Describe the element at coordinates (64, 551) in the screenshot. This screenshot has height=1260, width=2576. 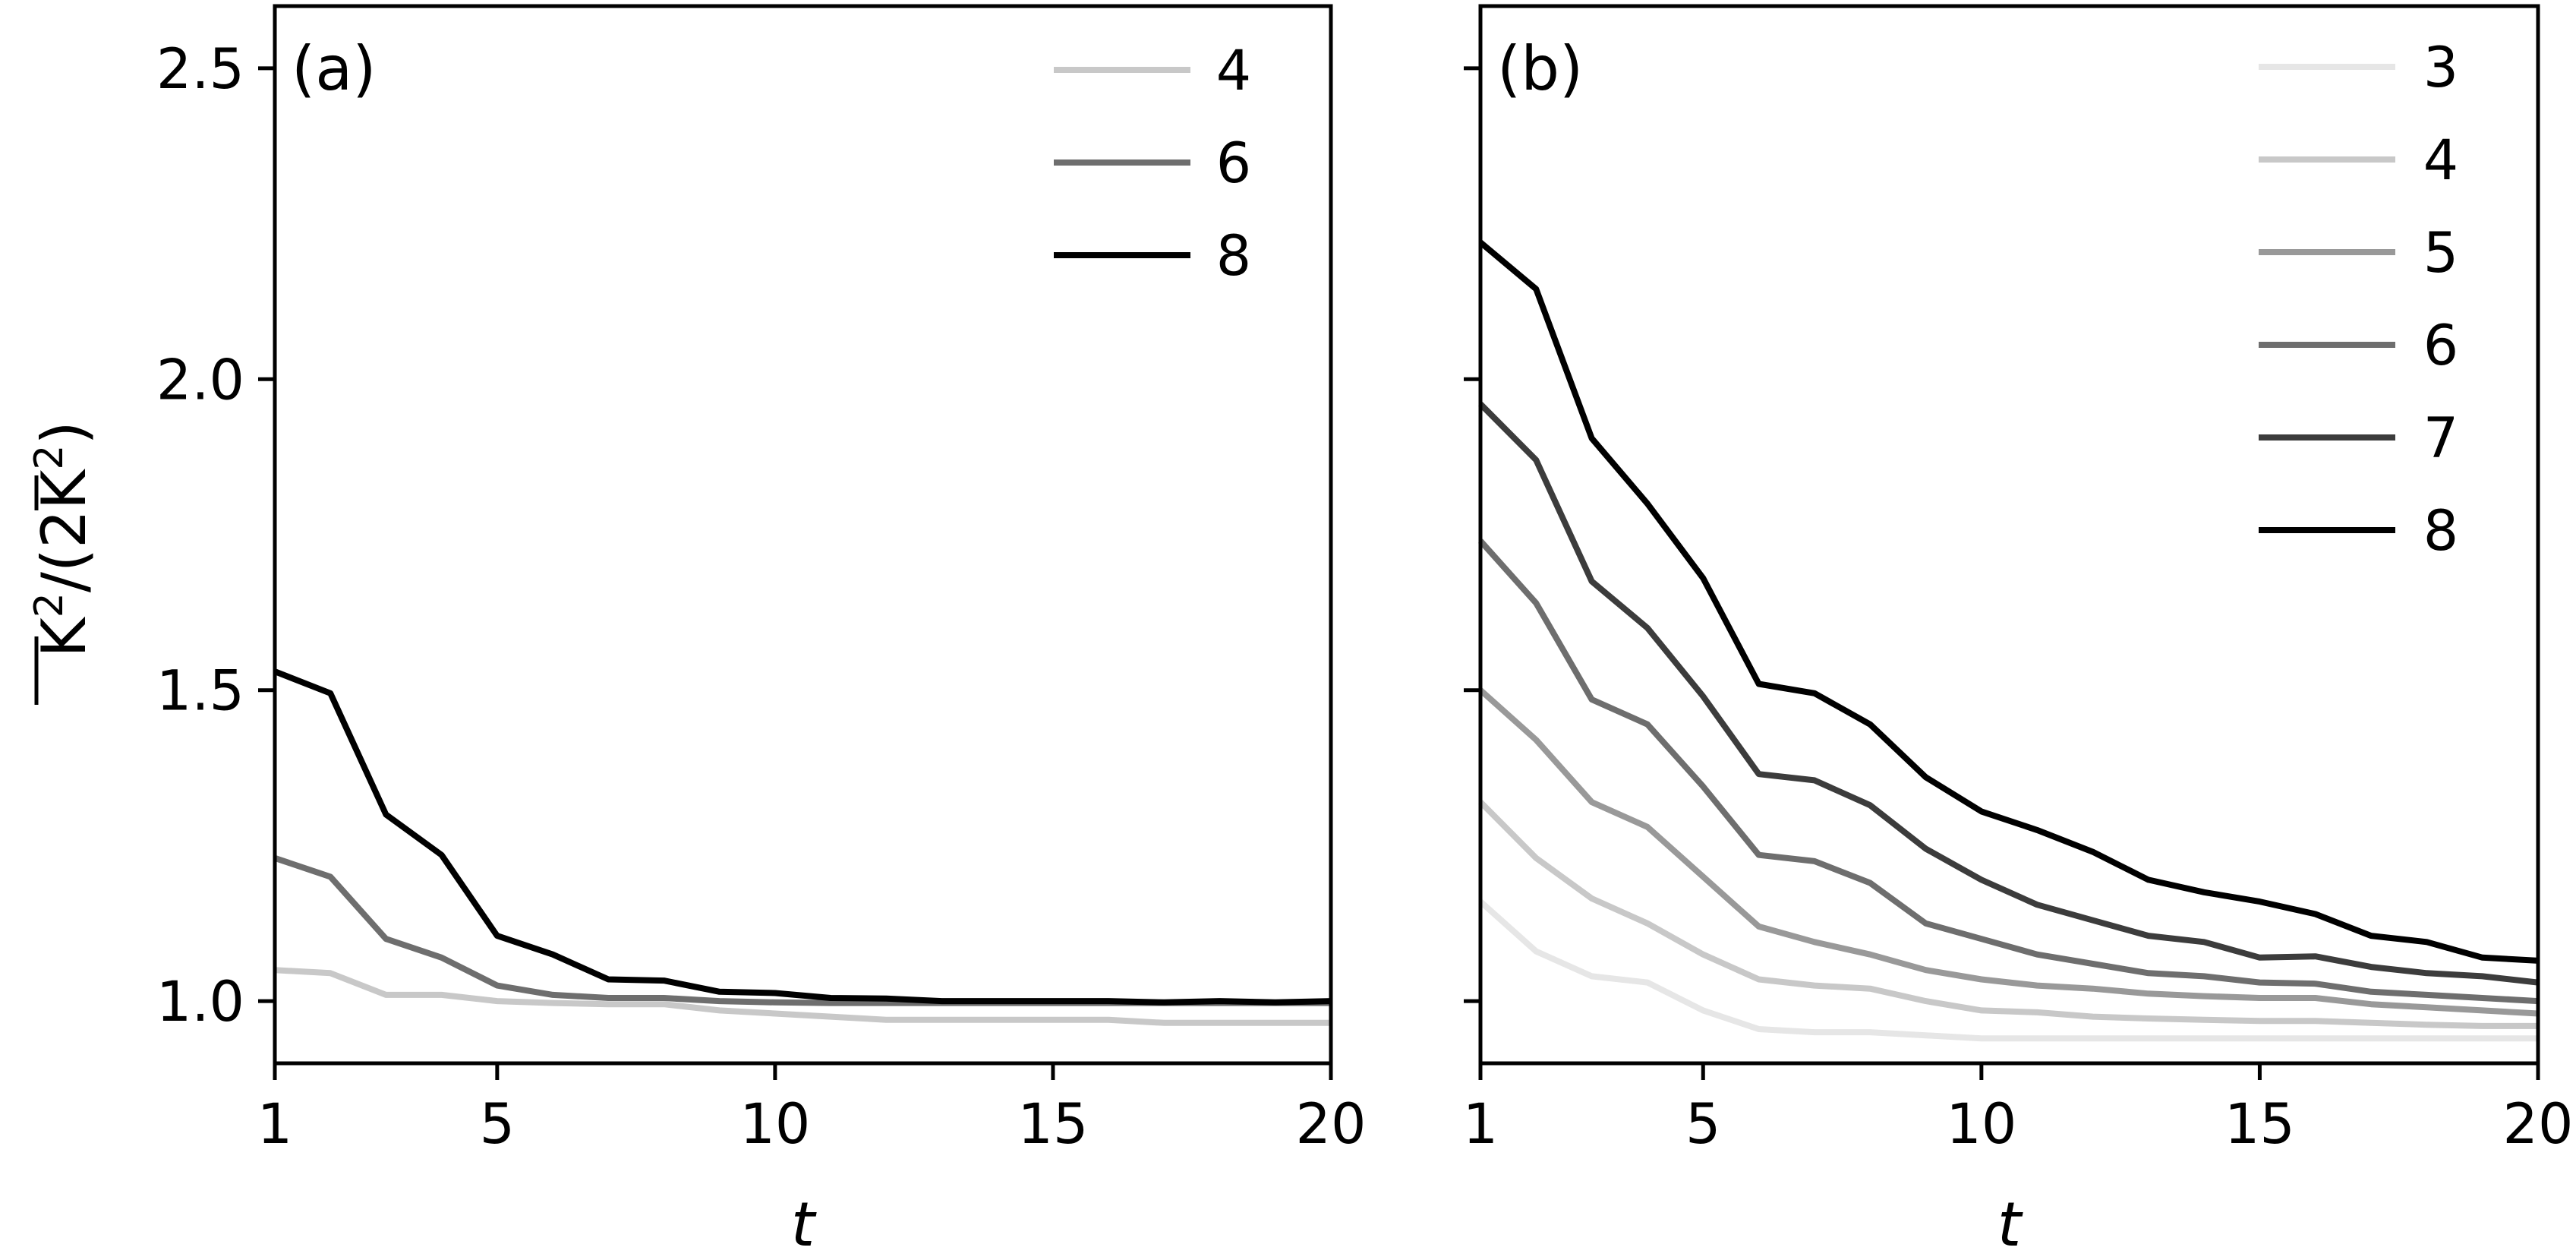
I see `y-label-open: /(2` at that location.